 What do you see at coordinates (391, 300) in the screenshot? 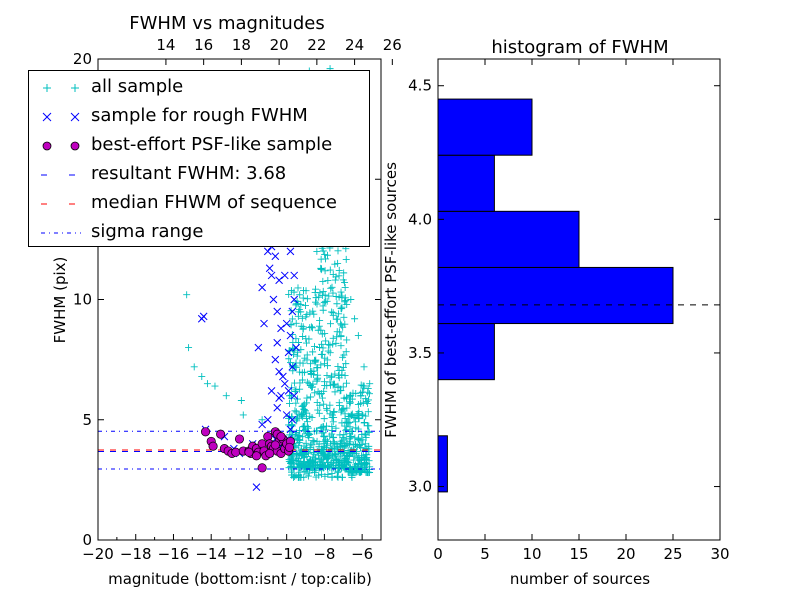
I see `histogram-ylabel: FWHM of best-effort PSF-like sources` at bounding box center [391, 300].